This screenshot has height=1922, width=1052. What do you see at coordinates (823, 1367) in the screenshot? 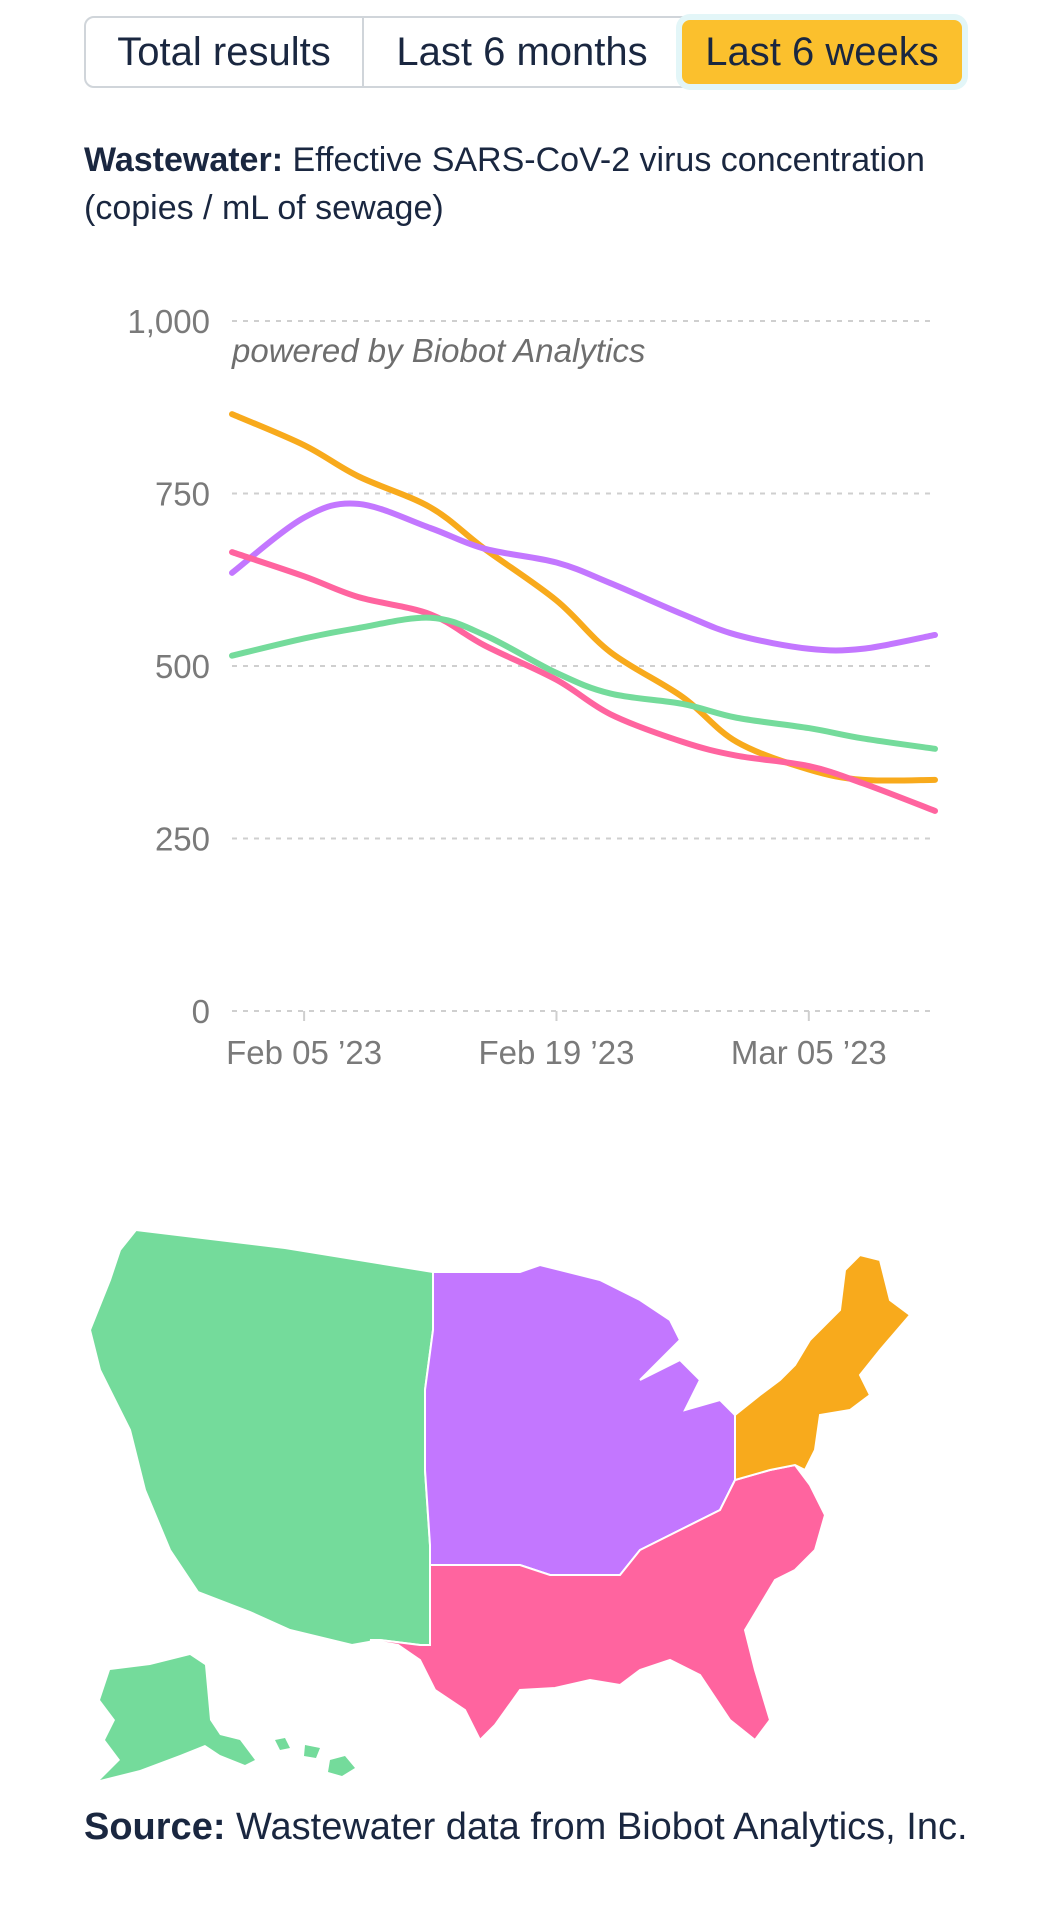
I see `map-region-northeast` at bounding box center [823, 1367].